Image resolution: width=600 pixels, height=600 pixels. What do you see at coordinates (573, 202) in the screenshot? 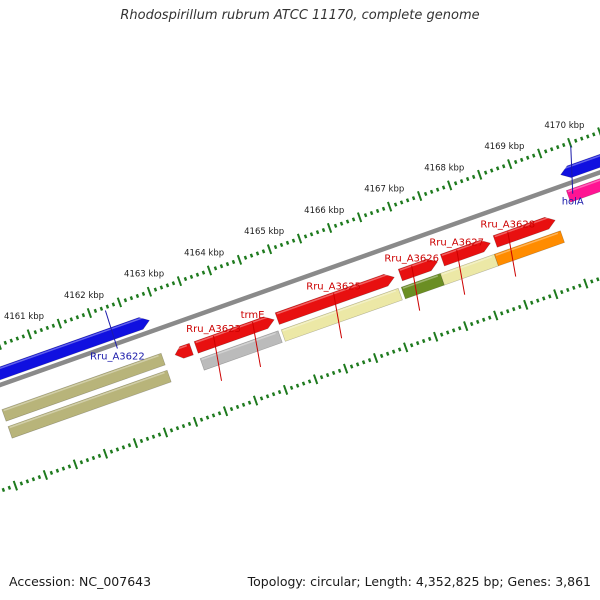
I see `gene-label-text: holA` at bounding box center [573, 202].